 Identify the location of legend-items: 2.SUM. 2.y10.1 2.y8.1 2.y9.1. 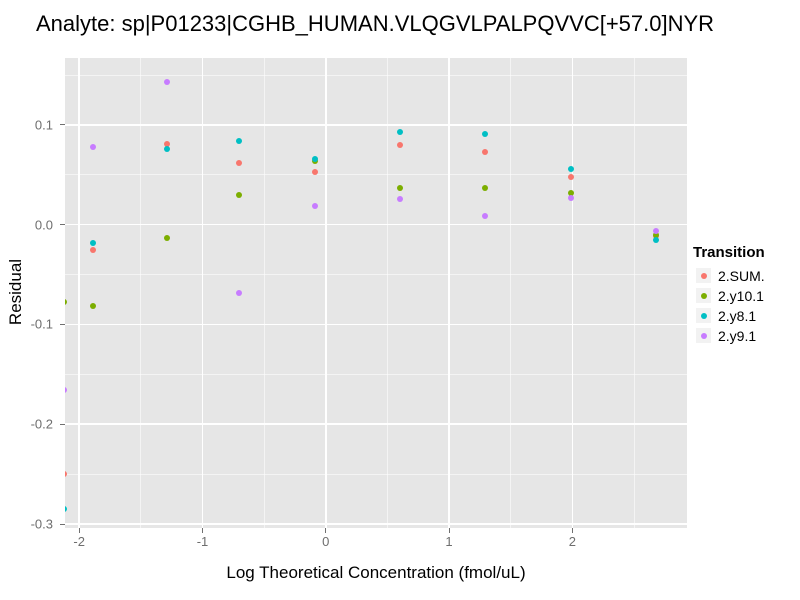
(727, 305).